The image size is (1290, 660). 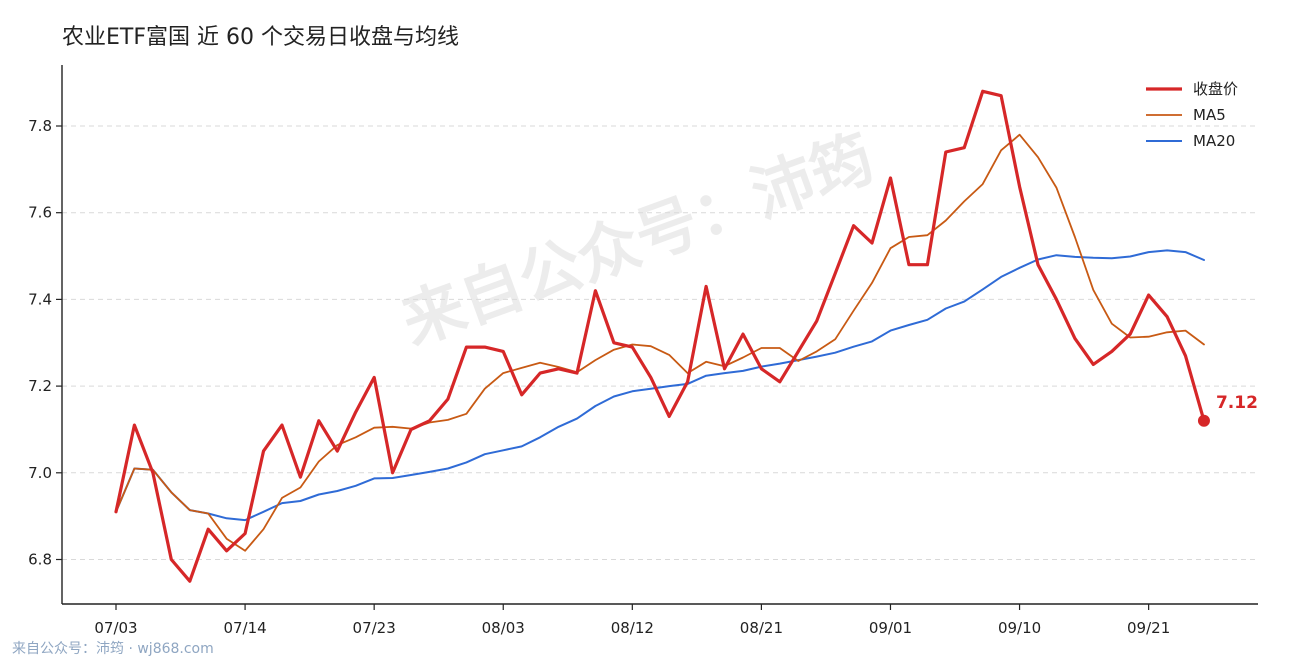 What do you see at coordinates (115, 628) in the screenshot?
I see `x-tick-label: 07/03` at bounding box center [115, 628].